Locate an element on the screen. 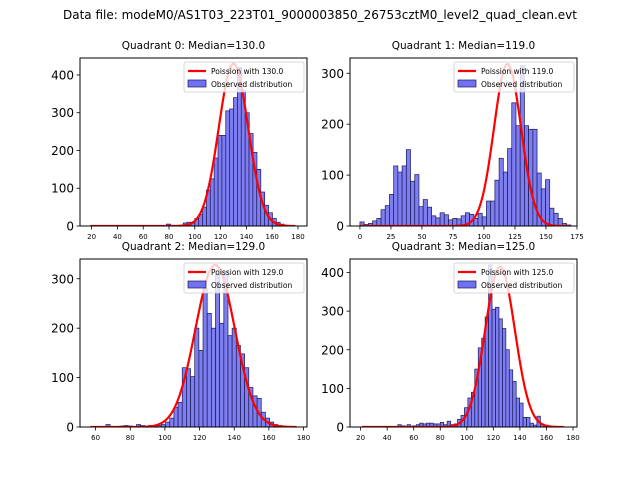 This screenshot has height=480, width=640. x-tick-label: 175 is located at coordinates (576, 237).